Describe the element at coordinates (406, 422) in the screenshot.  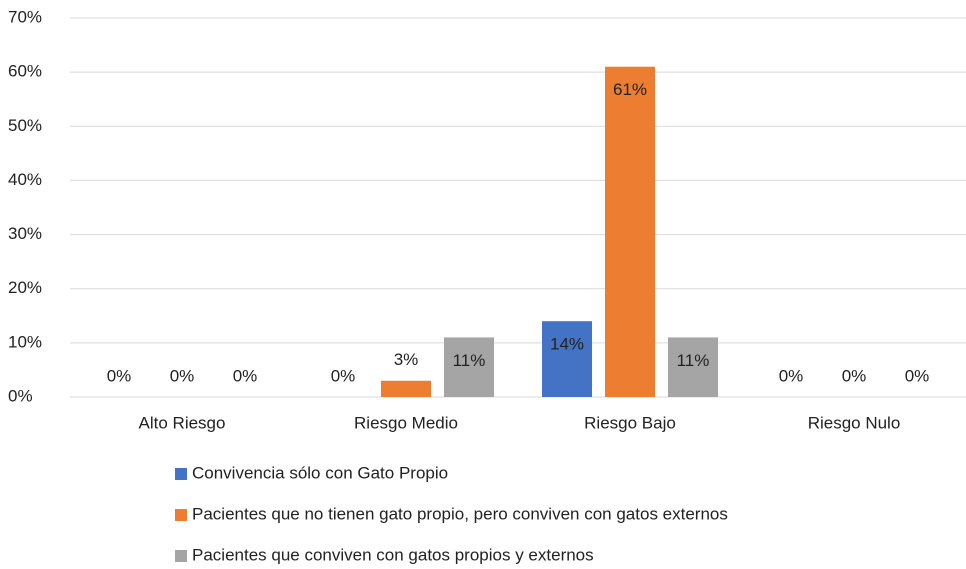
I see `x-tick-label: Riesgo Medio` at that location.